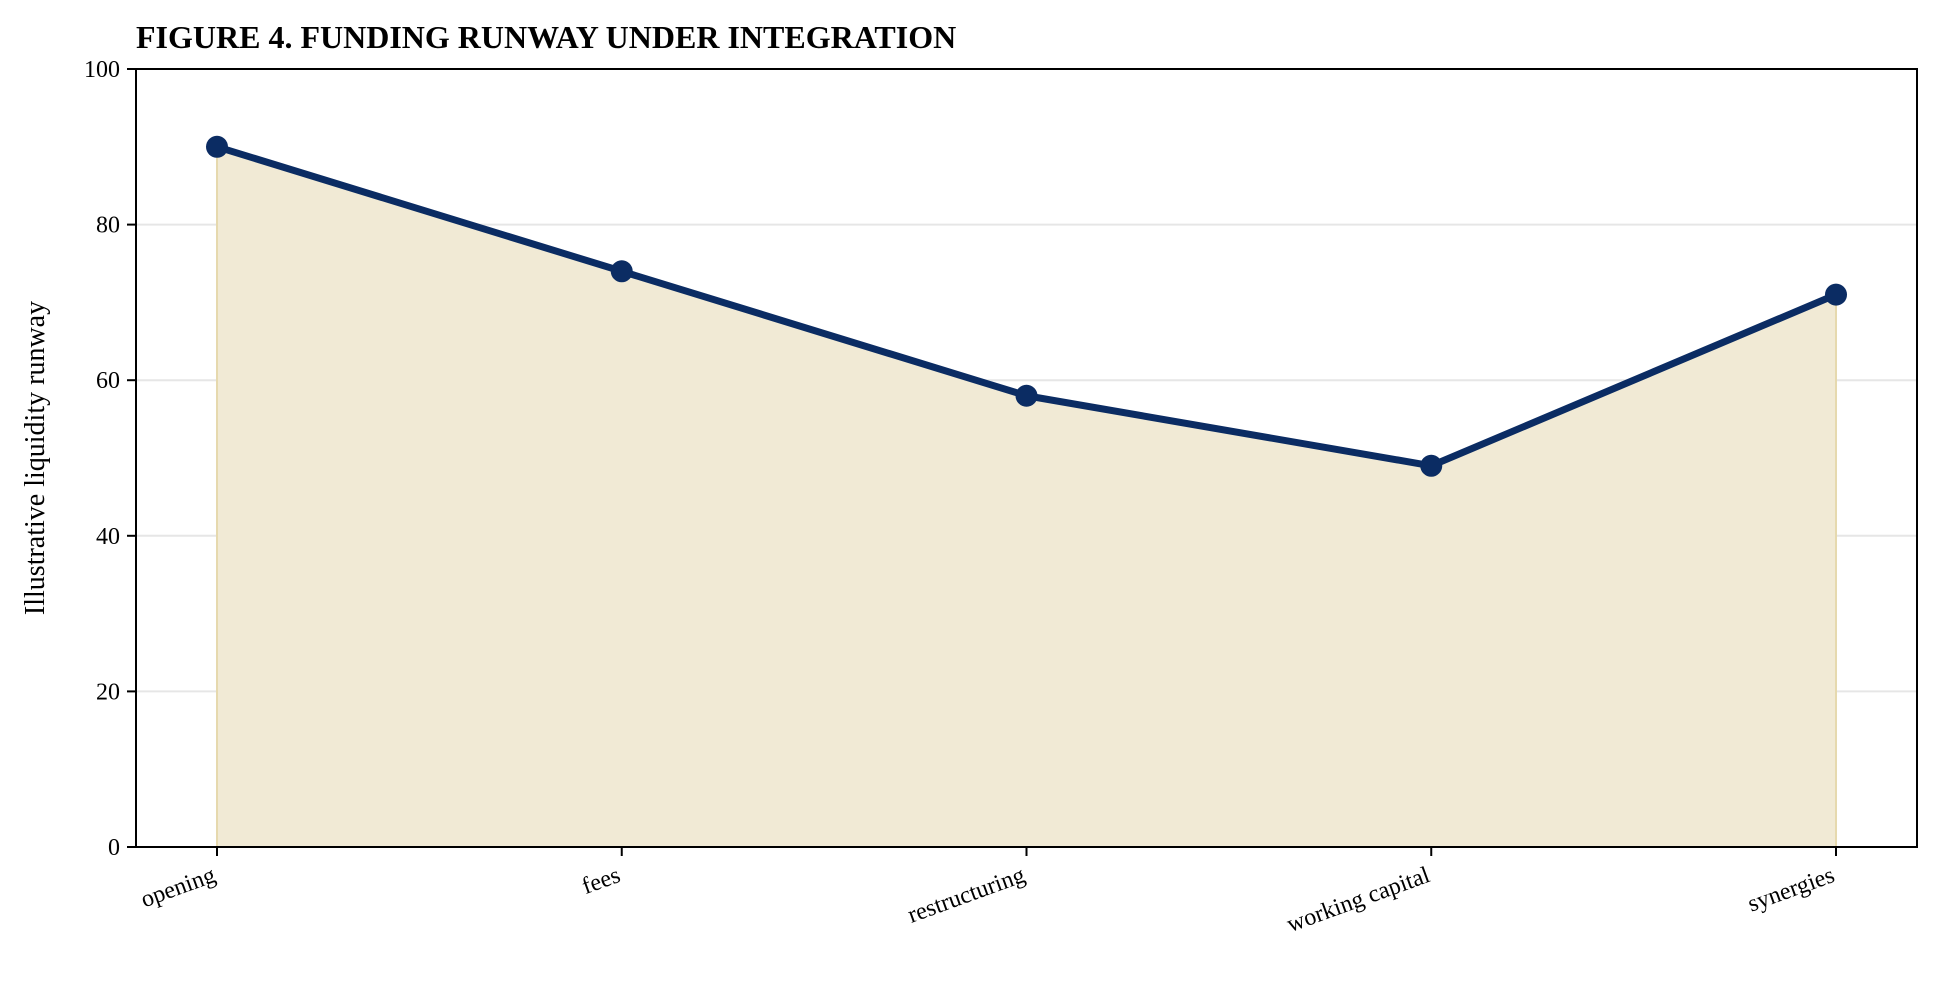 The width and height of the screenshot is (1939, 983). What do you see at coordinates (114, 848) in the screenshot?
I see `y-tick-label: 0` at bounding box center [114, 848].